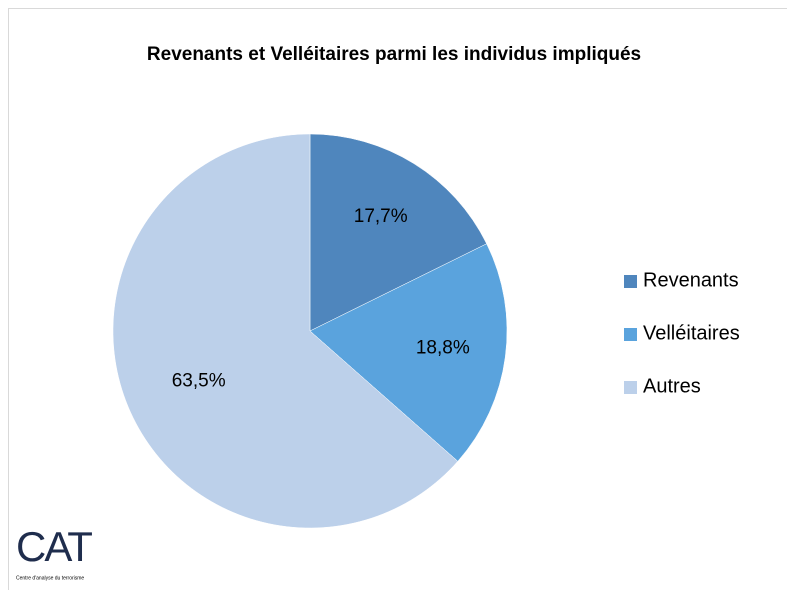 The width and height of the screenshot is (787, 590). What do you see at coordinates (50, 578) in the screenshot?
I see `logo-caption: Centre d'analyse du terrorisme` at bounding box center [50, 578].